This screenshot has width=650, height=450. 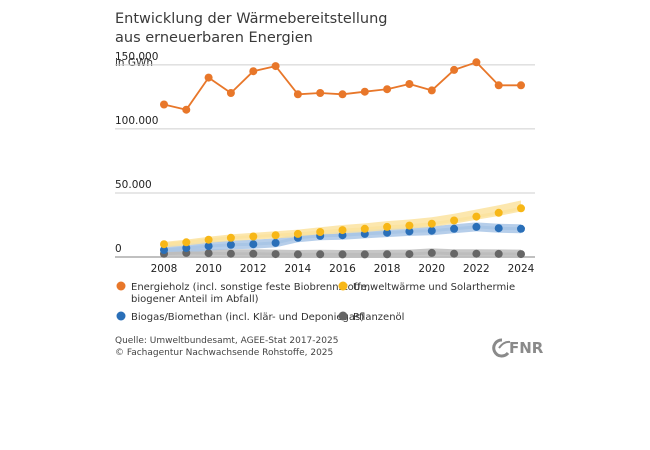 I want to click on point-biogas-2023, so click(x=498, y=228).